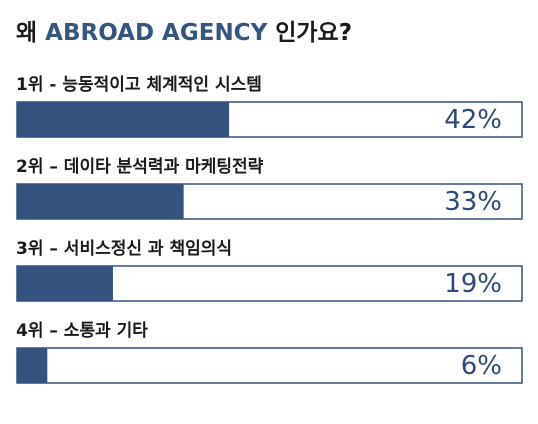 Image resolution: width=538 pixels, height=424 pixels. Describe the element at coordinates (156, 33) in the screenshot. I see `title-segment: ABROAD AGENCY` at that location.